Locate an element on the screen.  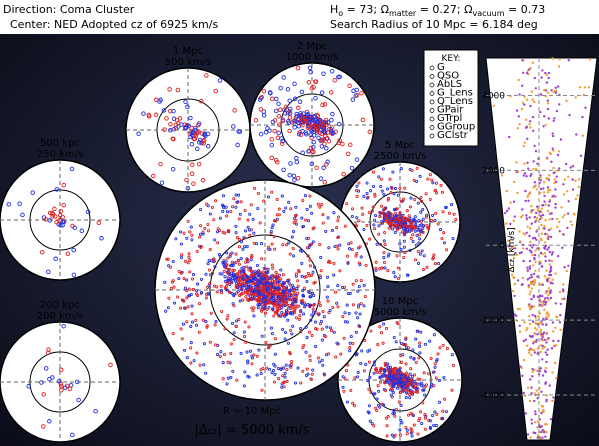
panel-velocity: 500 km/s is located at coordinates (188, 62).